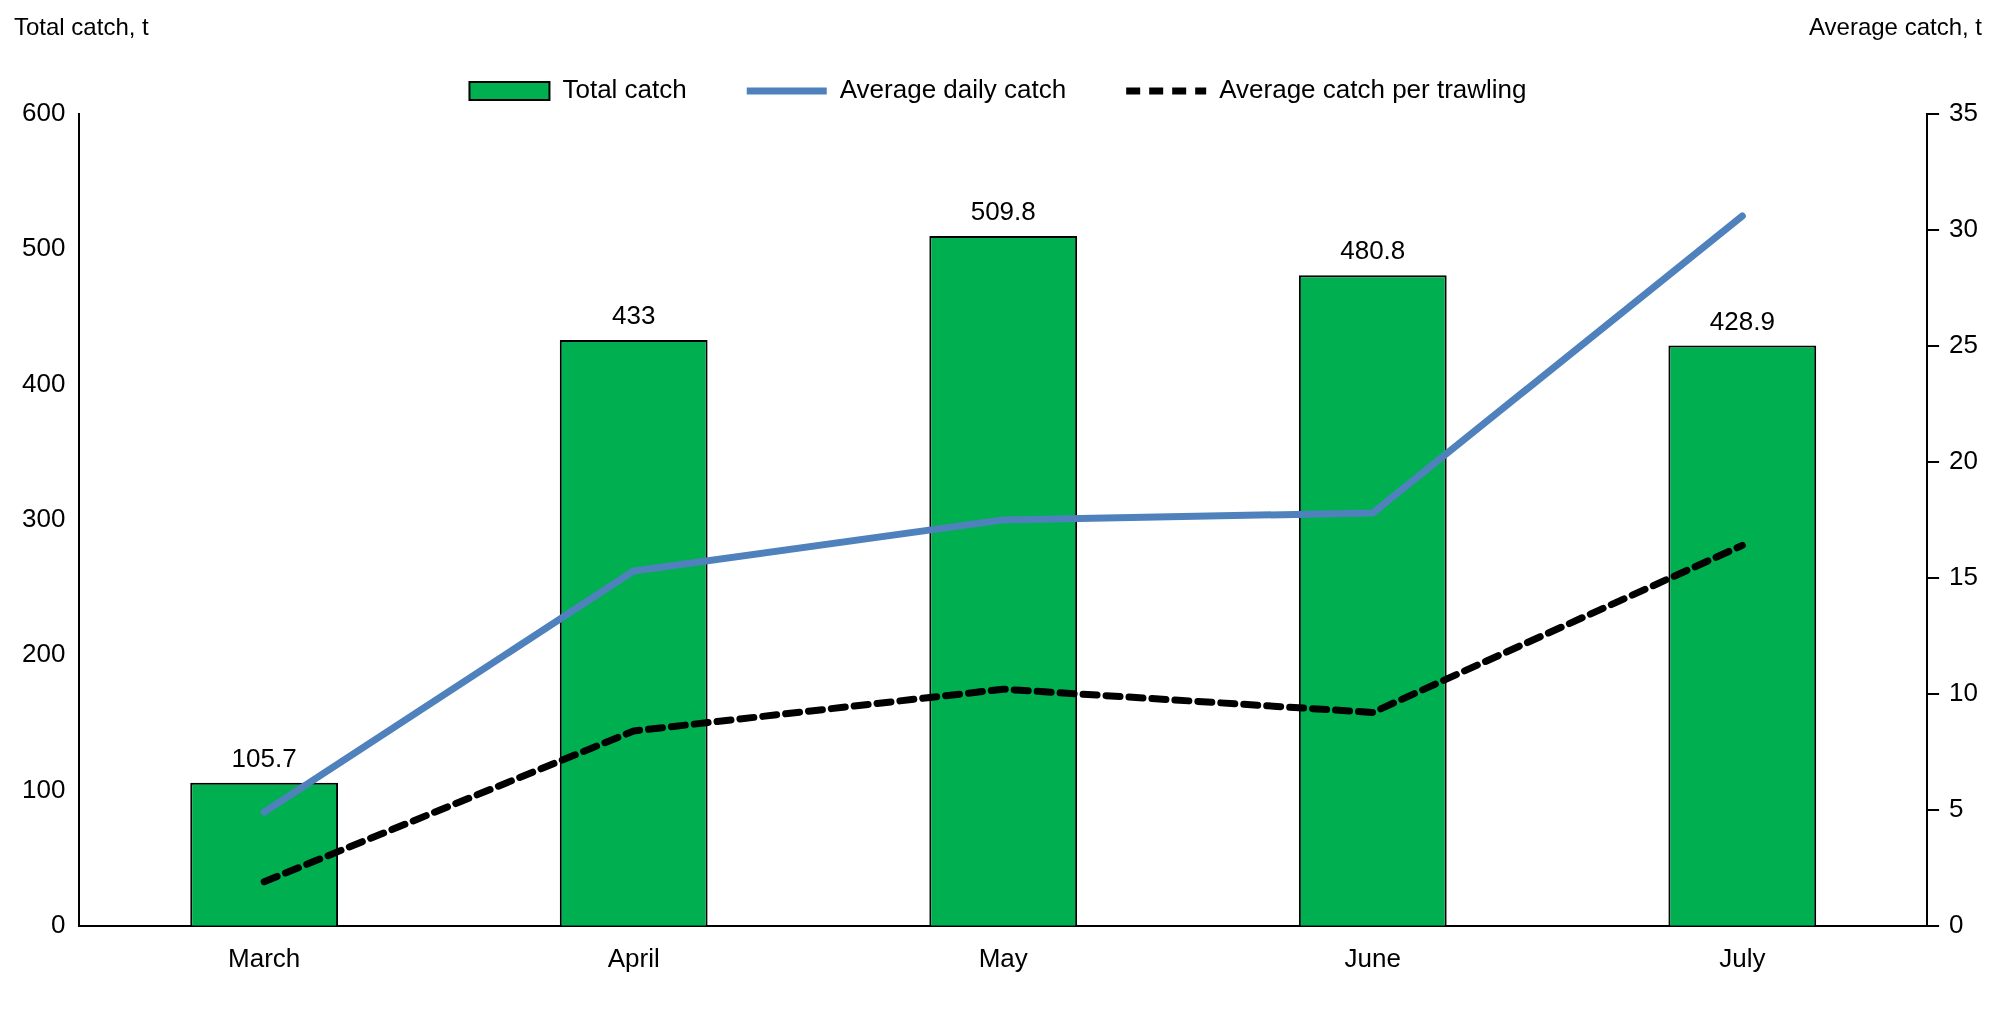 The height and width of the screenshot is (1009, 2003). What do you see at coordinates (1742, 320) in the screenshot?
I see `data-label: 428.9` at bounding box center [1742, 320].